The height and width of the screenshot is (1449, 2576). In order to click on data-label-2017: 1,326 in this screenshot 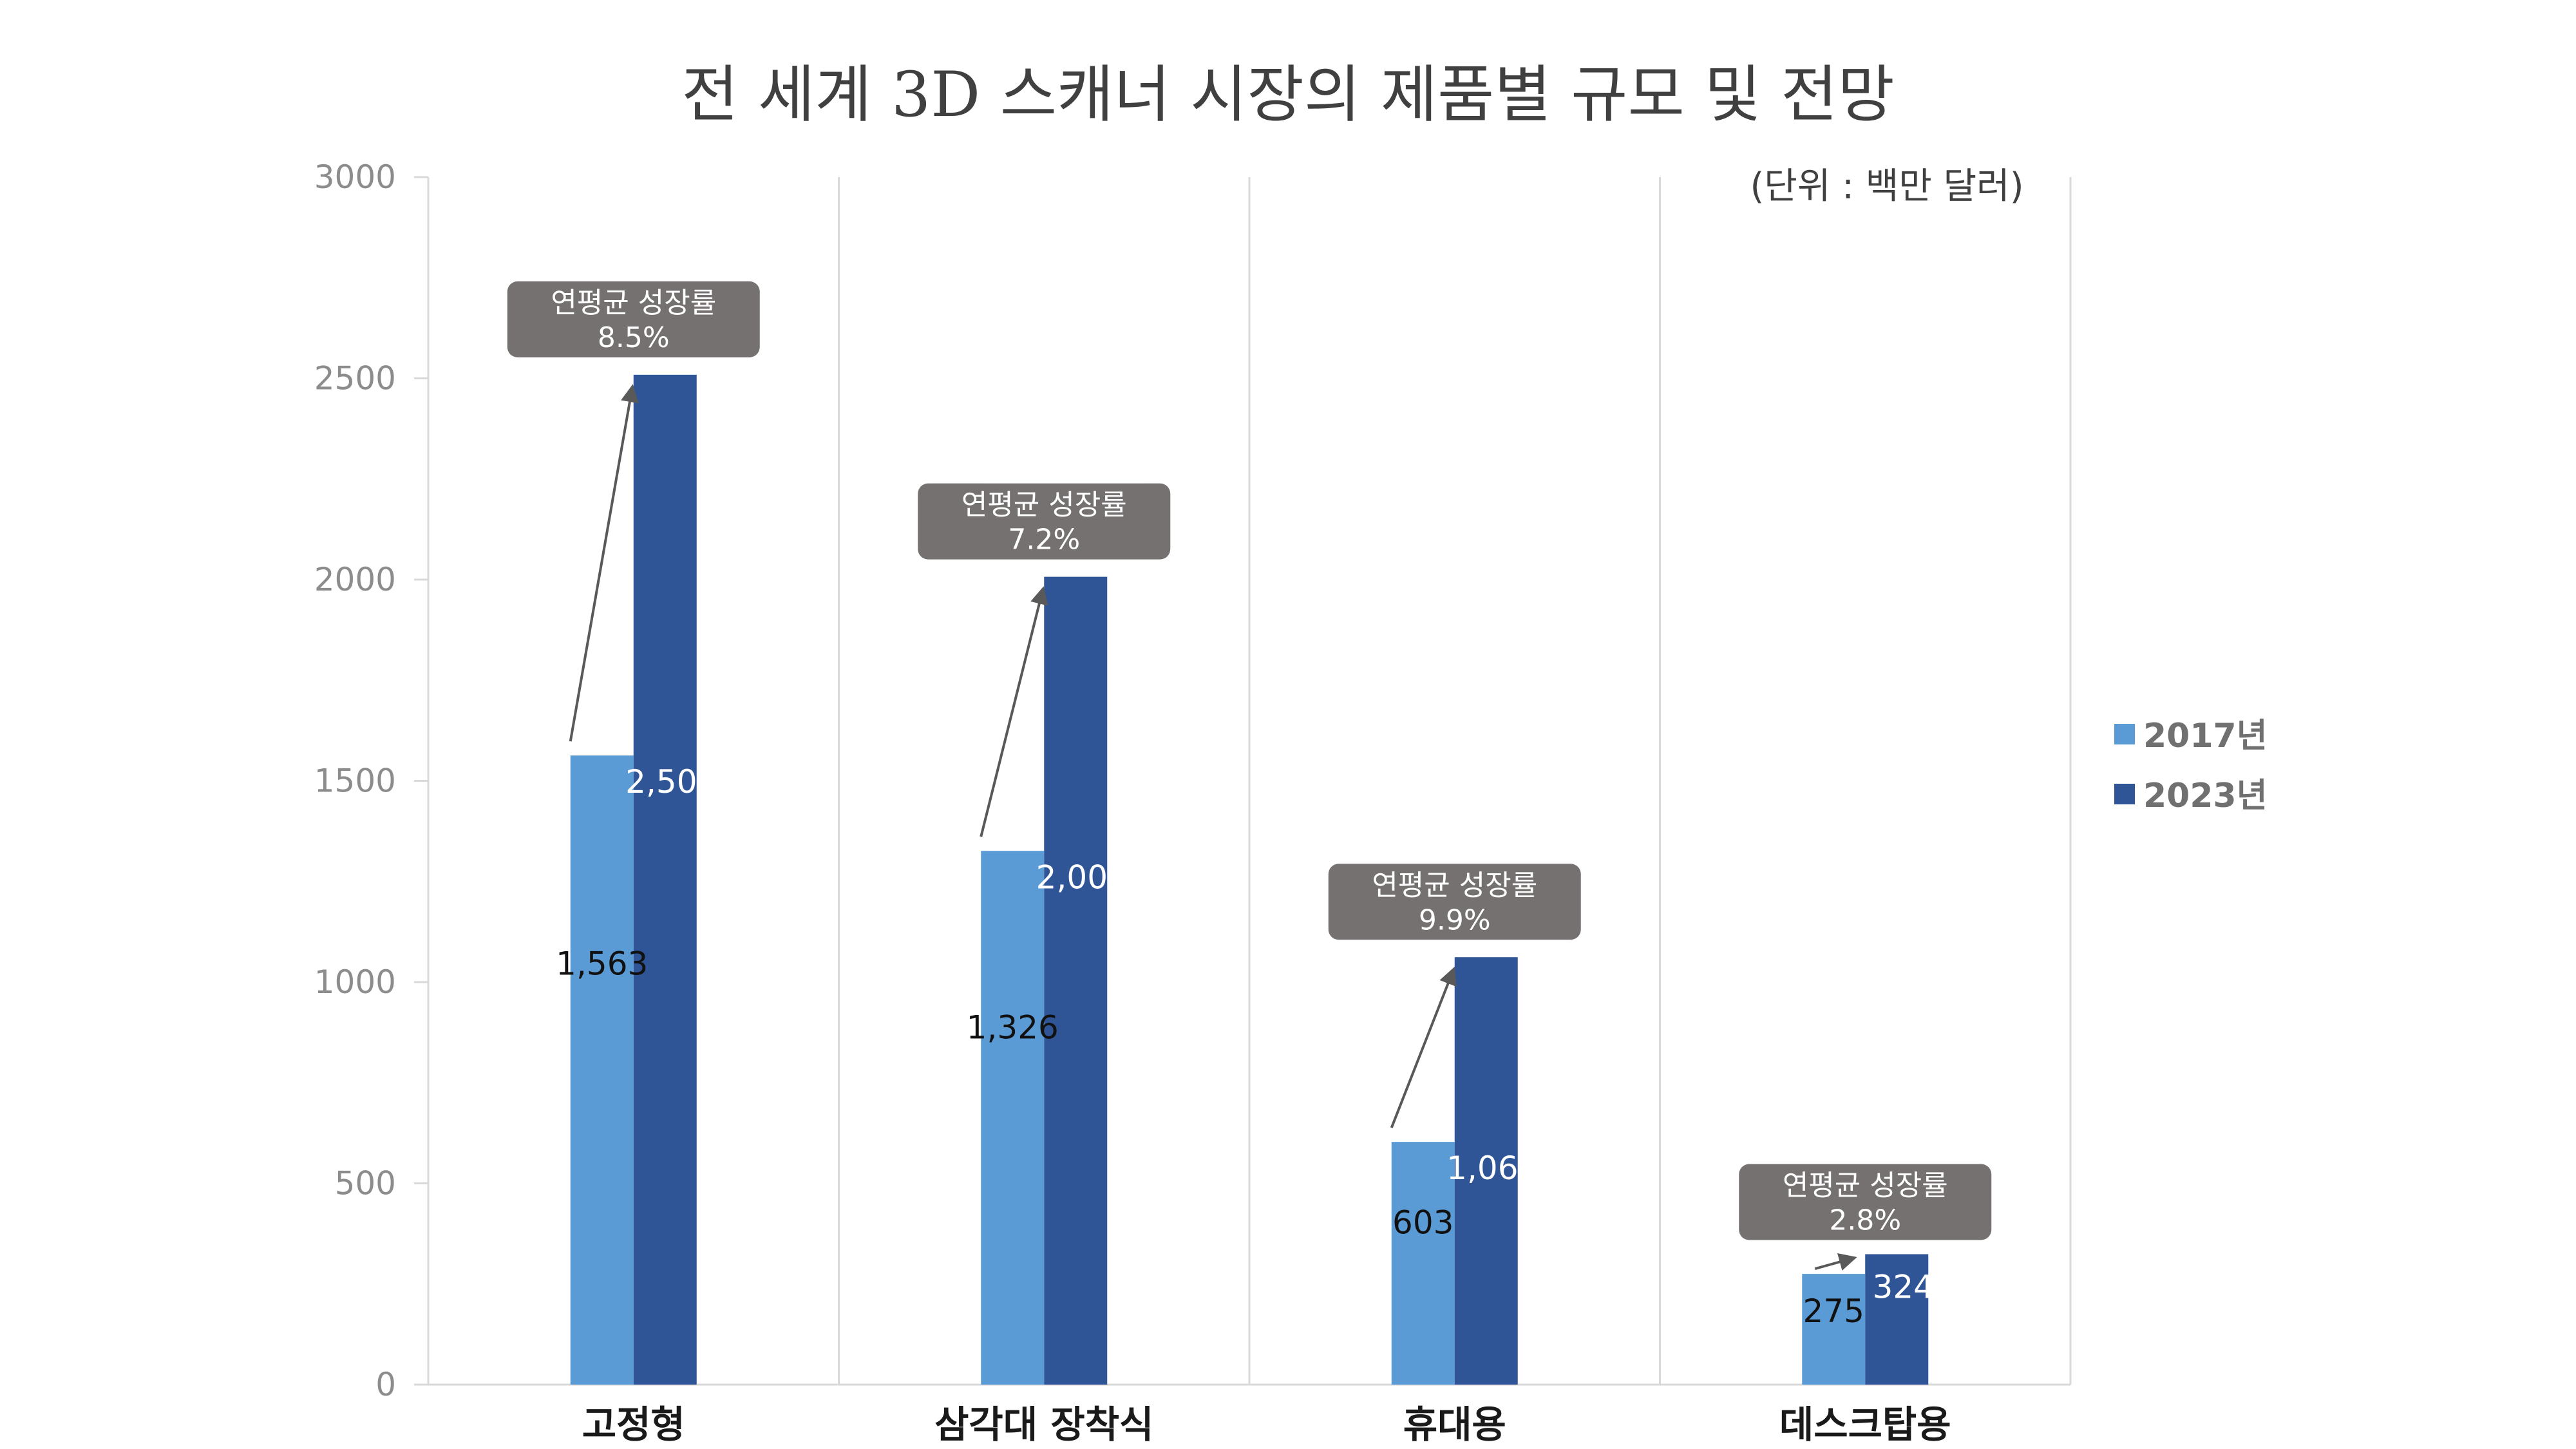, I will do `click(1013, 1027)`.